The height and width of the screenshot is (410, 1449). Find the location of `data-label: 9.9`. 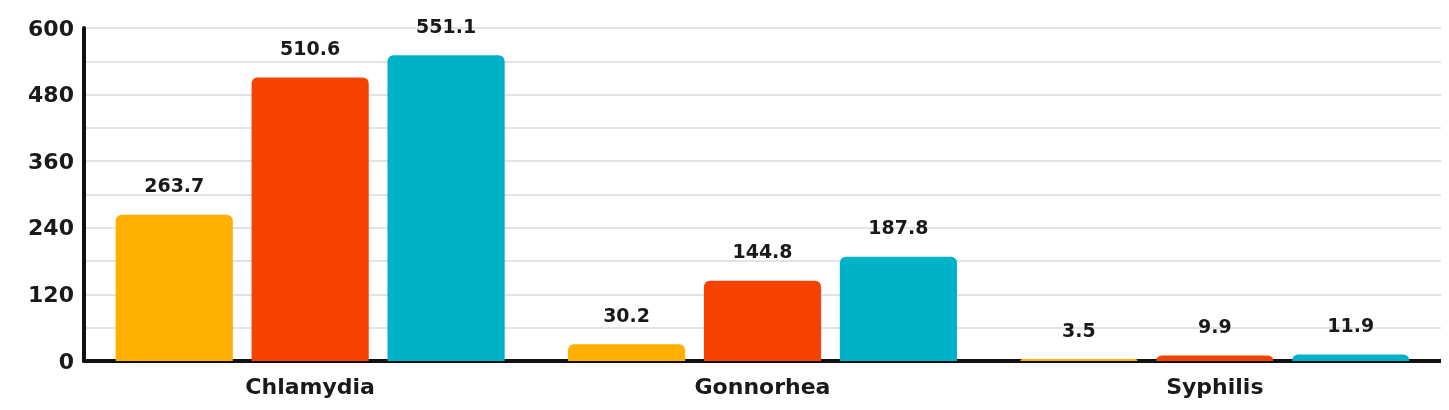

data-label: 9.9 is located at coordinates (1215, 326).